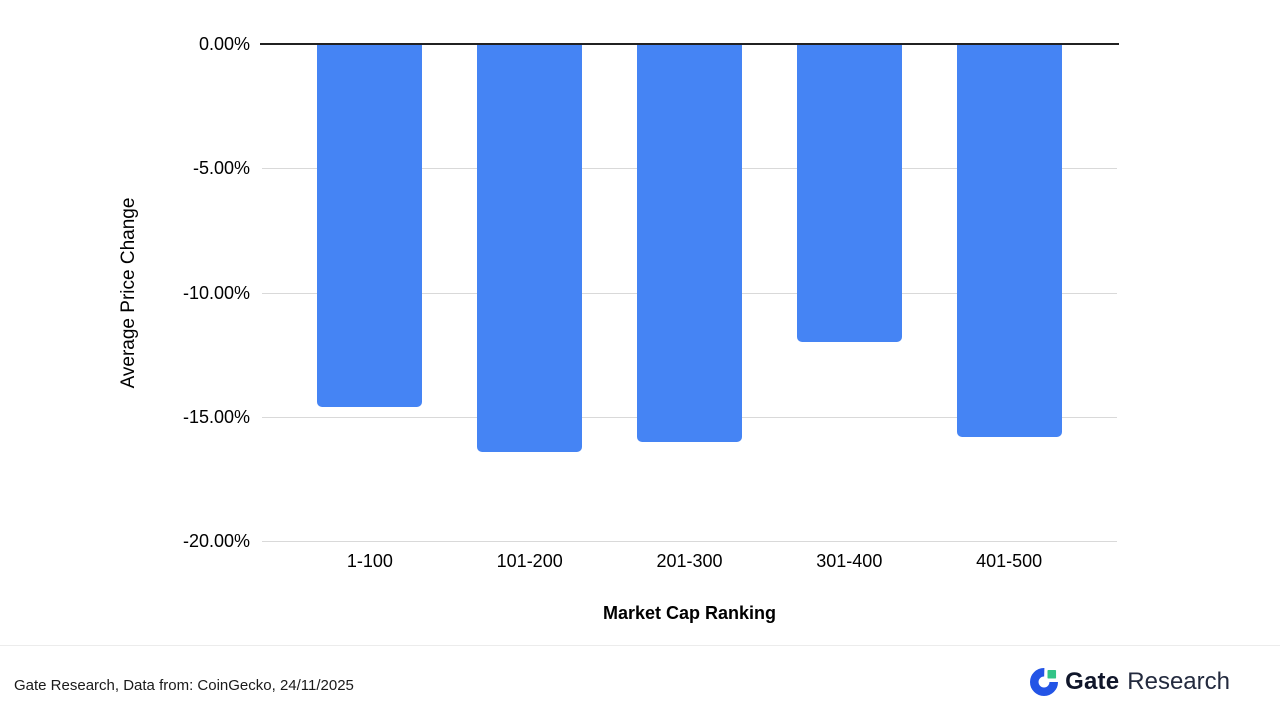  Describe the element at coordinates (216, 541) in the screenshot. I see `y-tick-label: -20.00%` at that location.